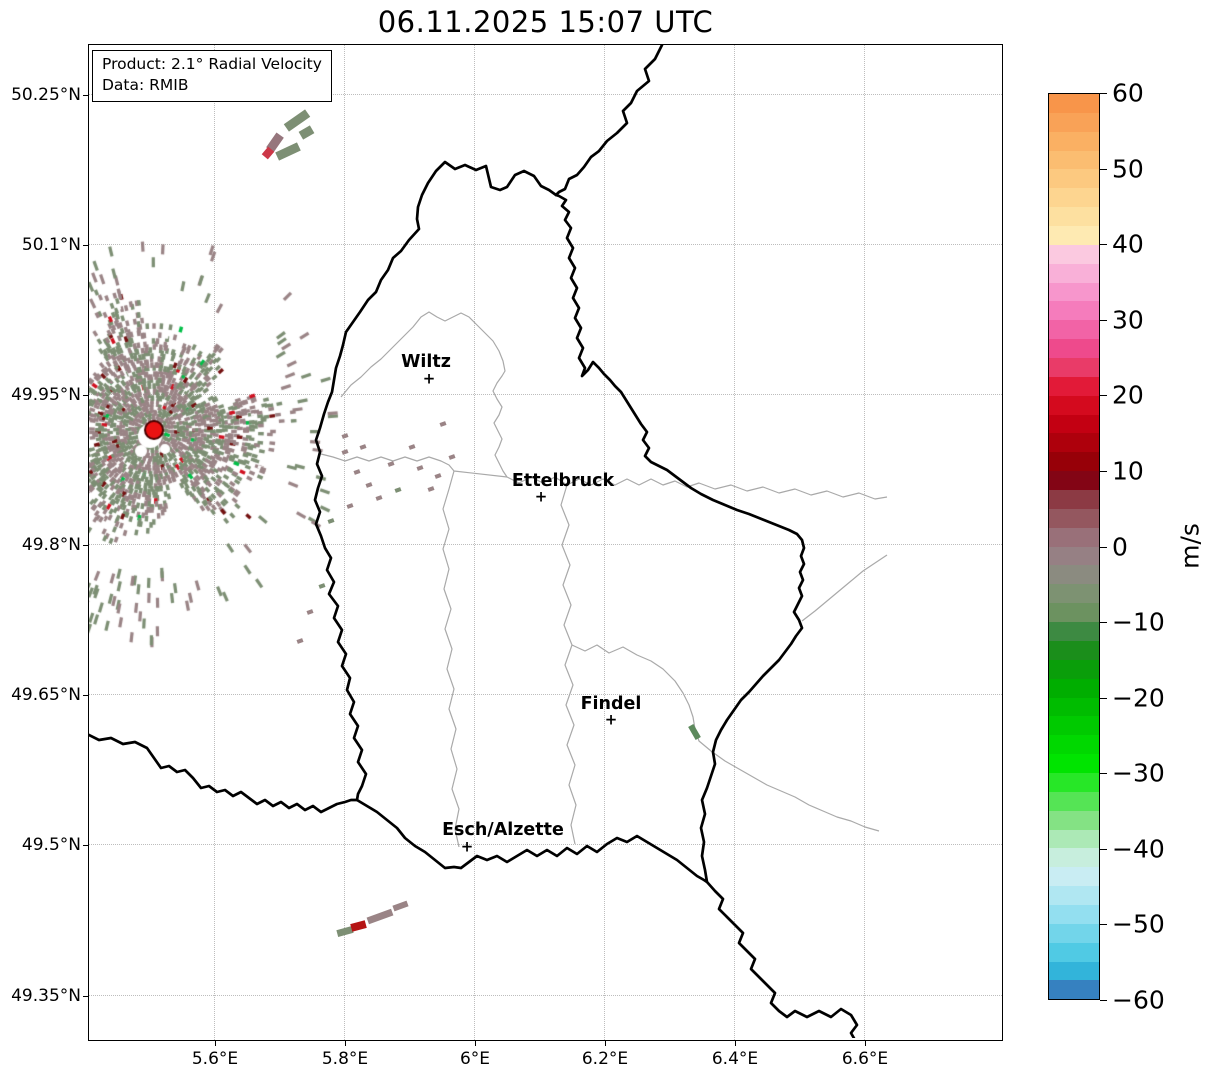 The width and height of the screenshot is (1207, 1081). I want to click on y-axis-tick-label: 49.5°N, so click(51, 845).